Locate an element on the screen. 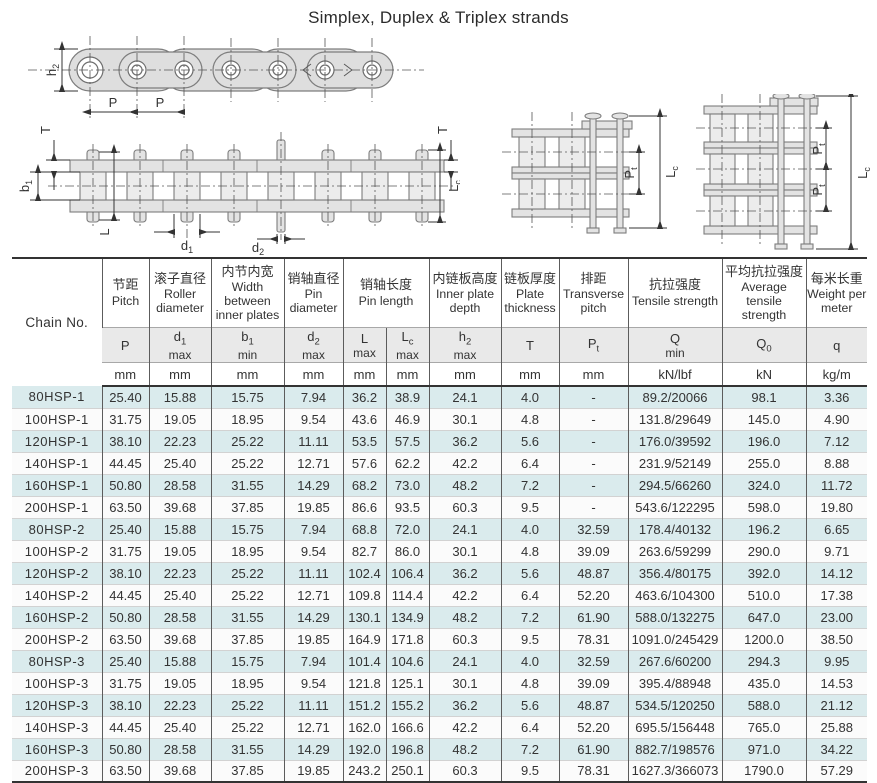  value-cell: 534.5/120250 is located at coordinates (675, 704).